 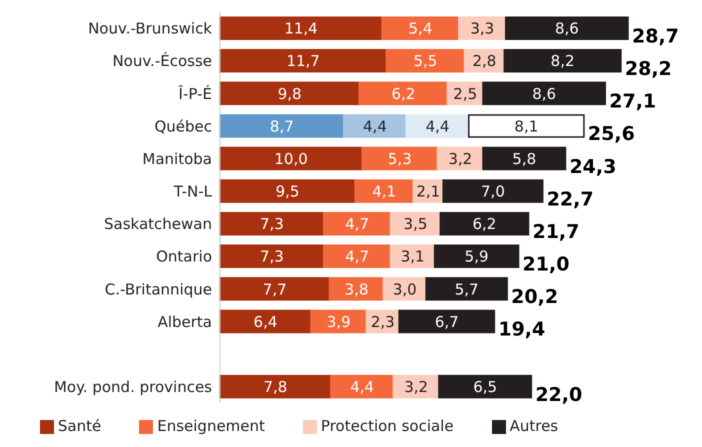 What do you see at coordinates (195, 93) in the screenshot?
I see `y-tick-label: Î-P-É` at bounding box center [195, 93].